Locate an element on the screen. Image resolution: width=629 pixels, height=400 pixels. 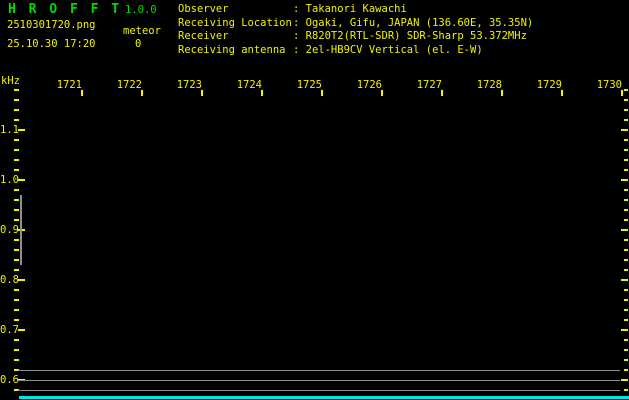
info-row-value: : Takanori Kawachi is located at coordinates (350, 9).